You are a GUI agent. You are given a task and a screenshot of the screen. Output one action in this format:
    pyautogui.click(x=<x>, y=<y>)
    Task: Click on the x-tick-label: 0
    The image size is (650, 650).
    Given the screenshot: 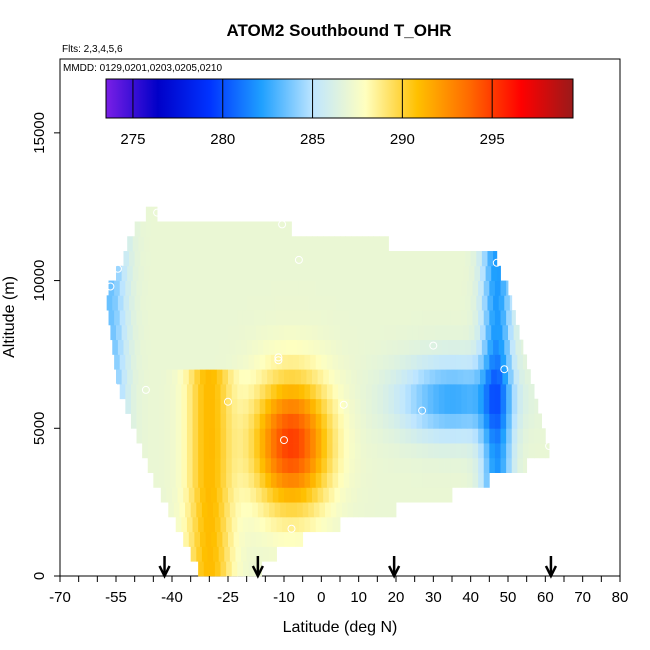 What is the action you would take?
    pyautogui.click(x=321, y=597)
    